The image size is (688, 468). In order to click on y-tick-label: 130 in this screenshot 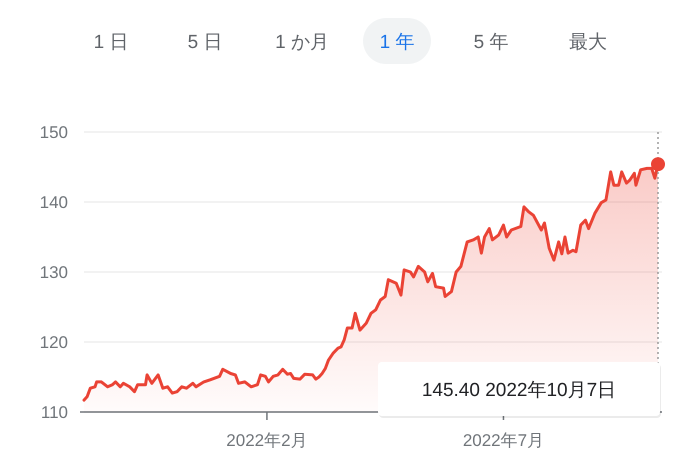, I will do `click(54, 272)`.